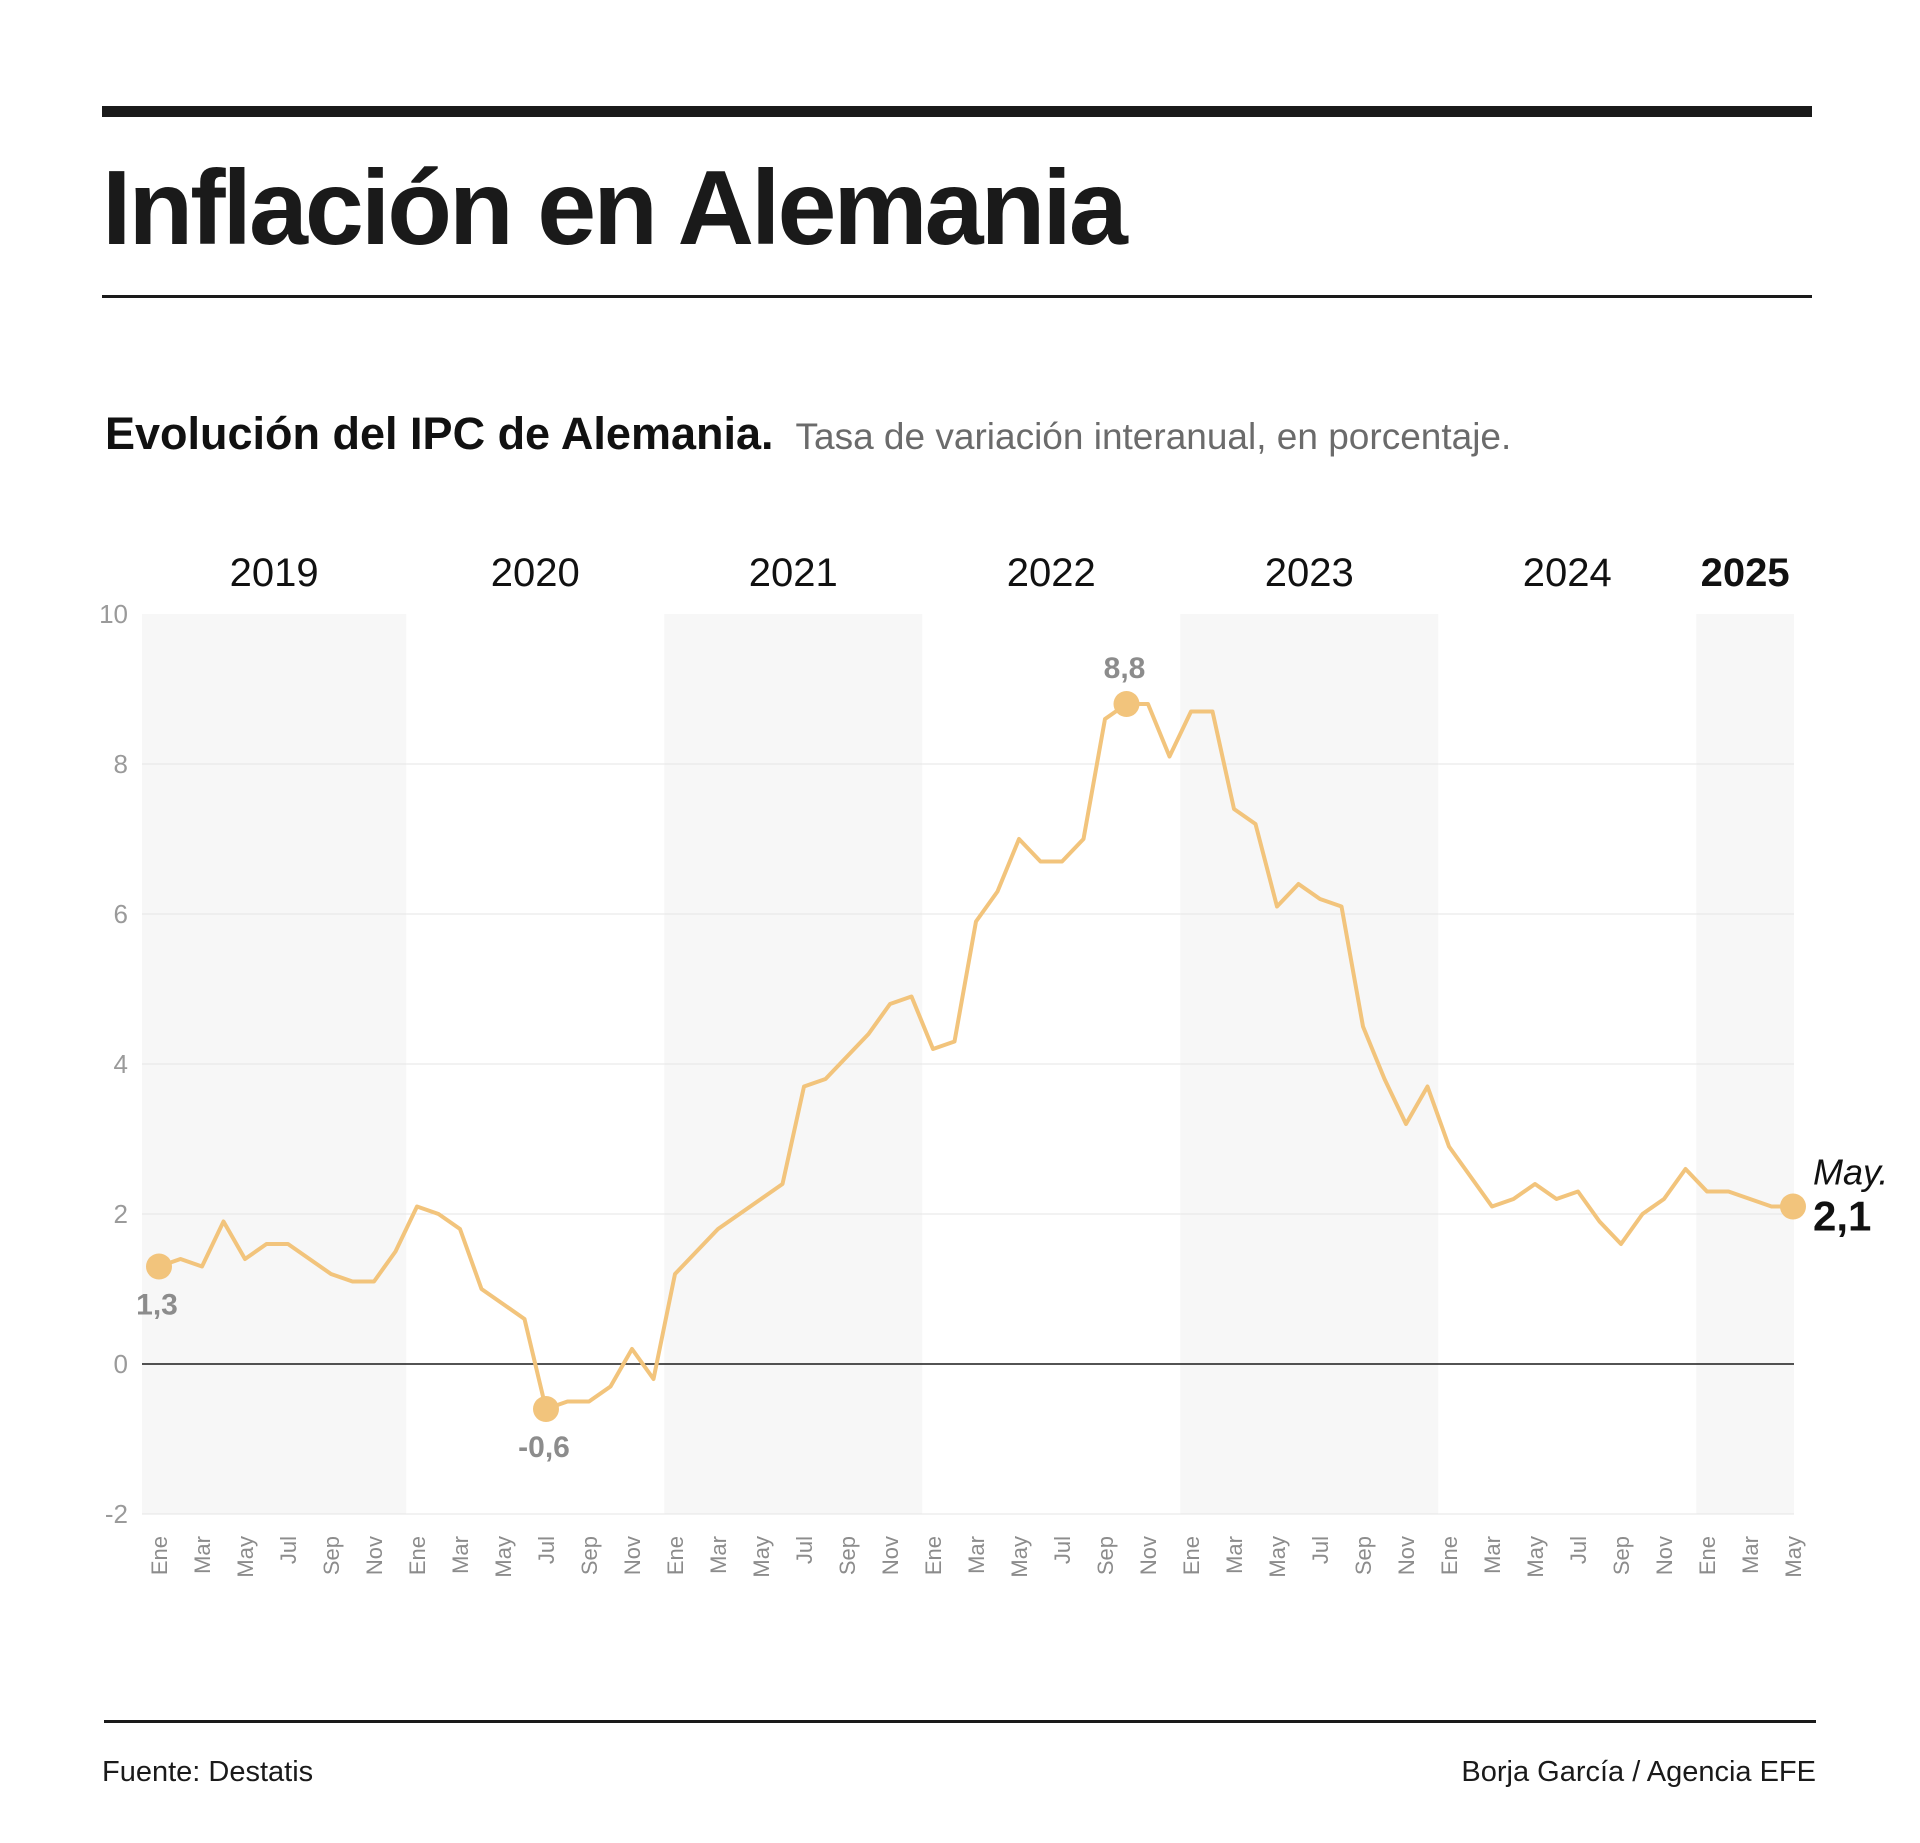 Image resolution: width=1920 pixels, height=1843 pixels. What do you see at coordinates (116, 1514) in the screenshot?
I see `y-tick-label: -2` at bounding box center [116, 1514].